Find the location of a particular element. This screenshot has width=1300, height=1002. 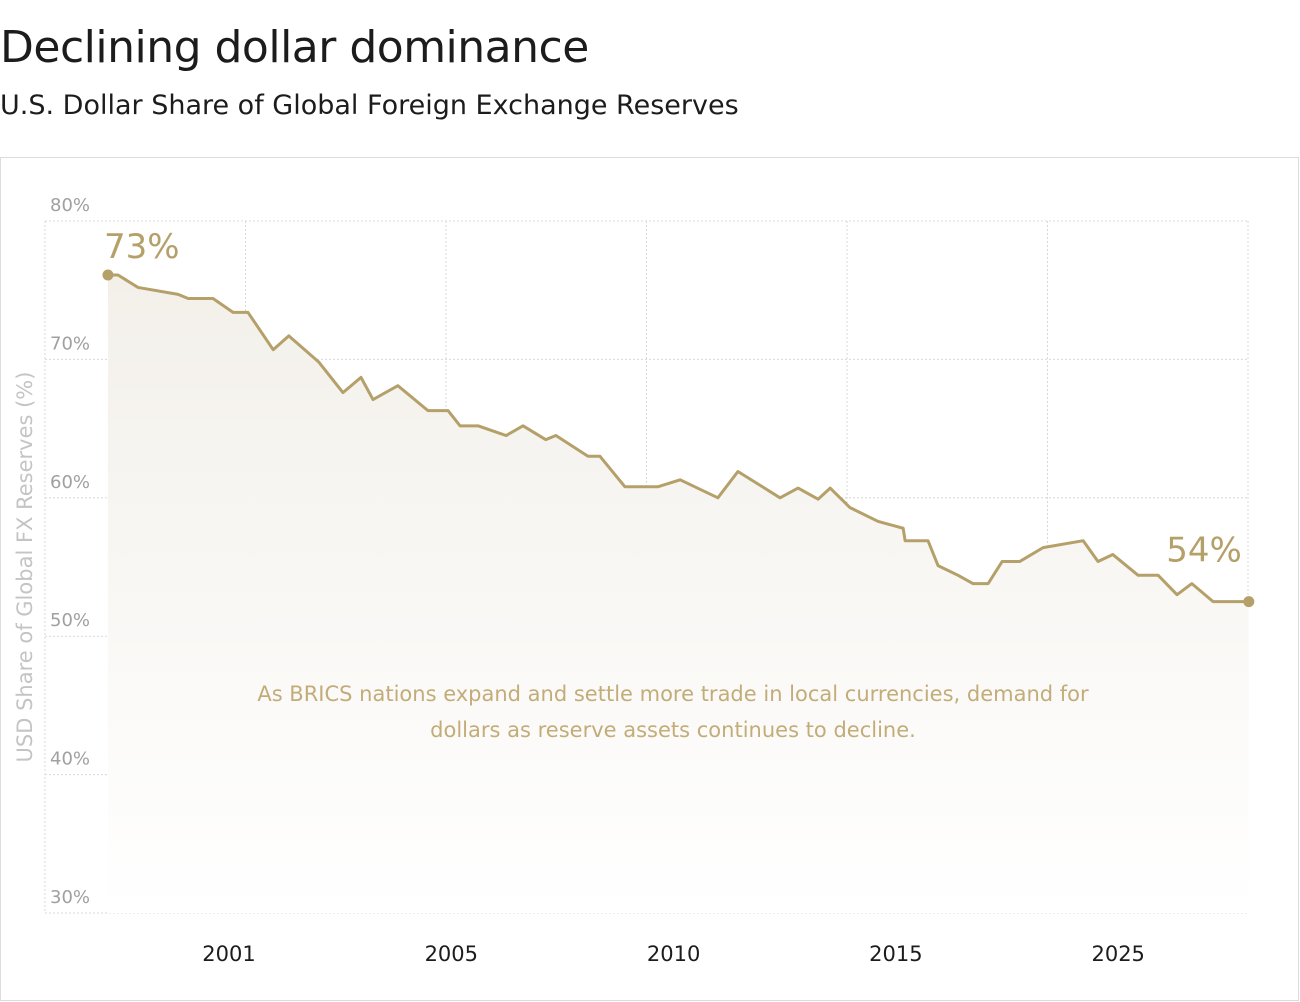

y-tick-label: 30% is located at coordinates (70, 897).